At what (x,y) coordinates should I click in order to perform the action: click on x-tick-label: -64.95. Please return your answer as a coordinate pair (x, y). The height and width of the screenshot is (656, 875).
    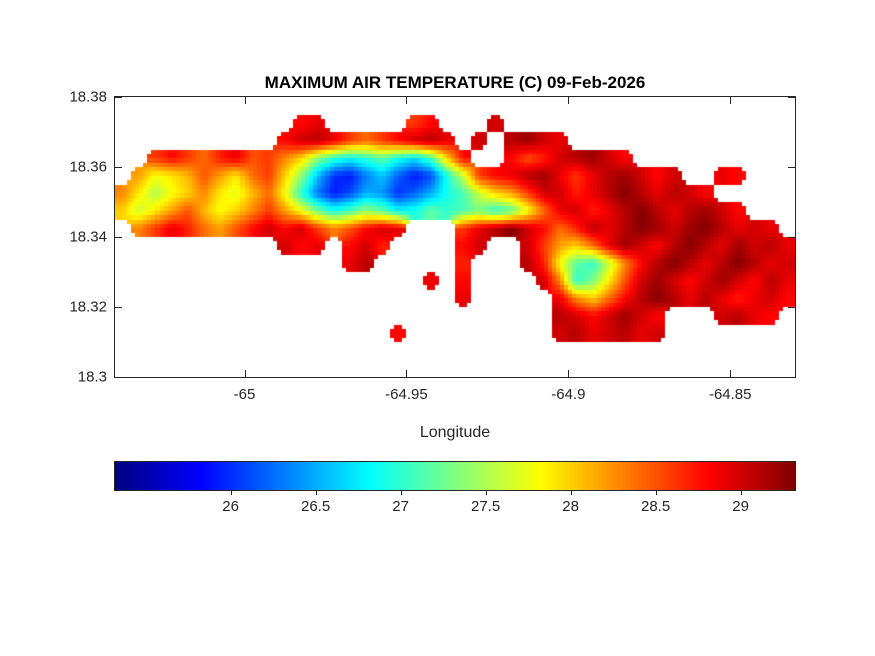
    Looking at the image, I should click on (406, 394).